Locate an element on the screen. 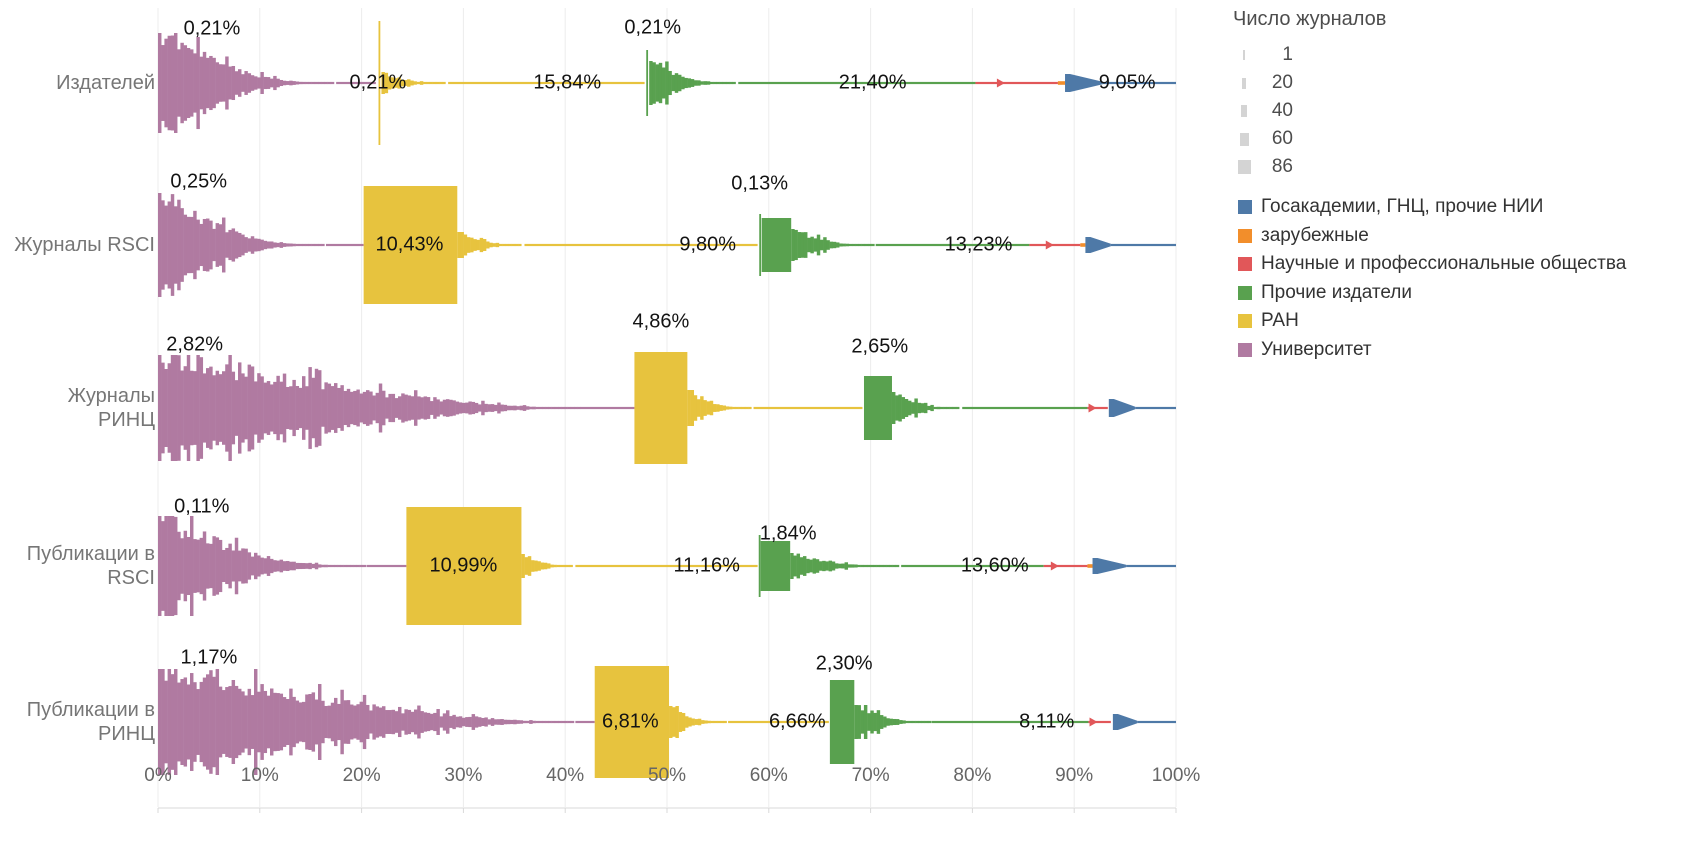 This screenshot has height=844, width=1683. size-legend-entry-1: 1 is located at coordinates (1458, 55).